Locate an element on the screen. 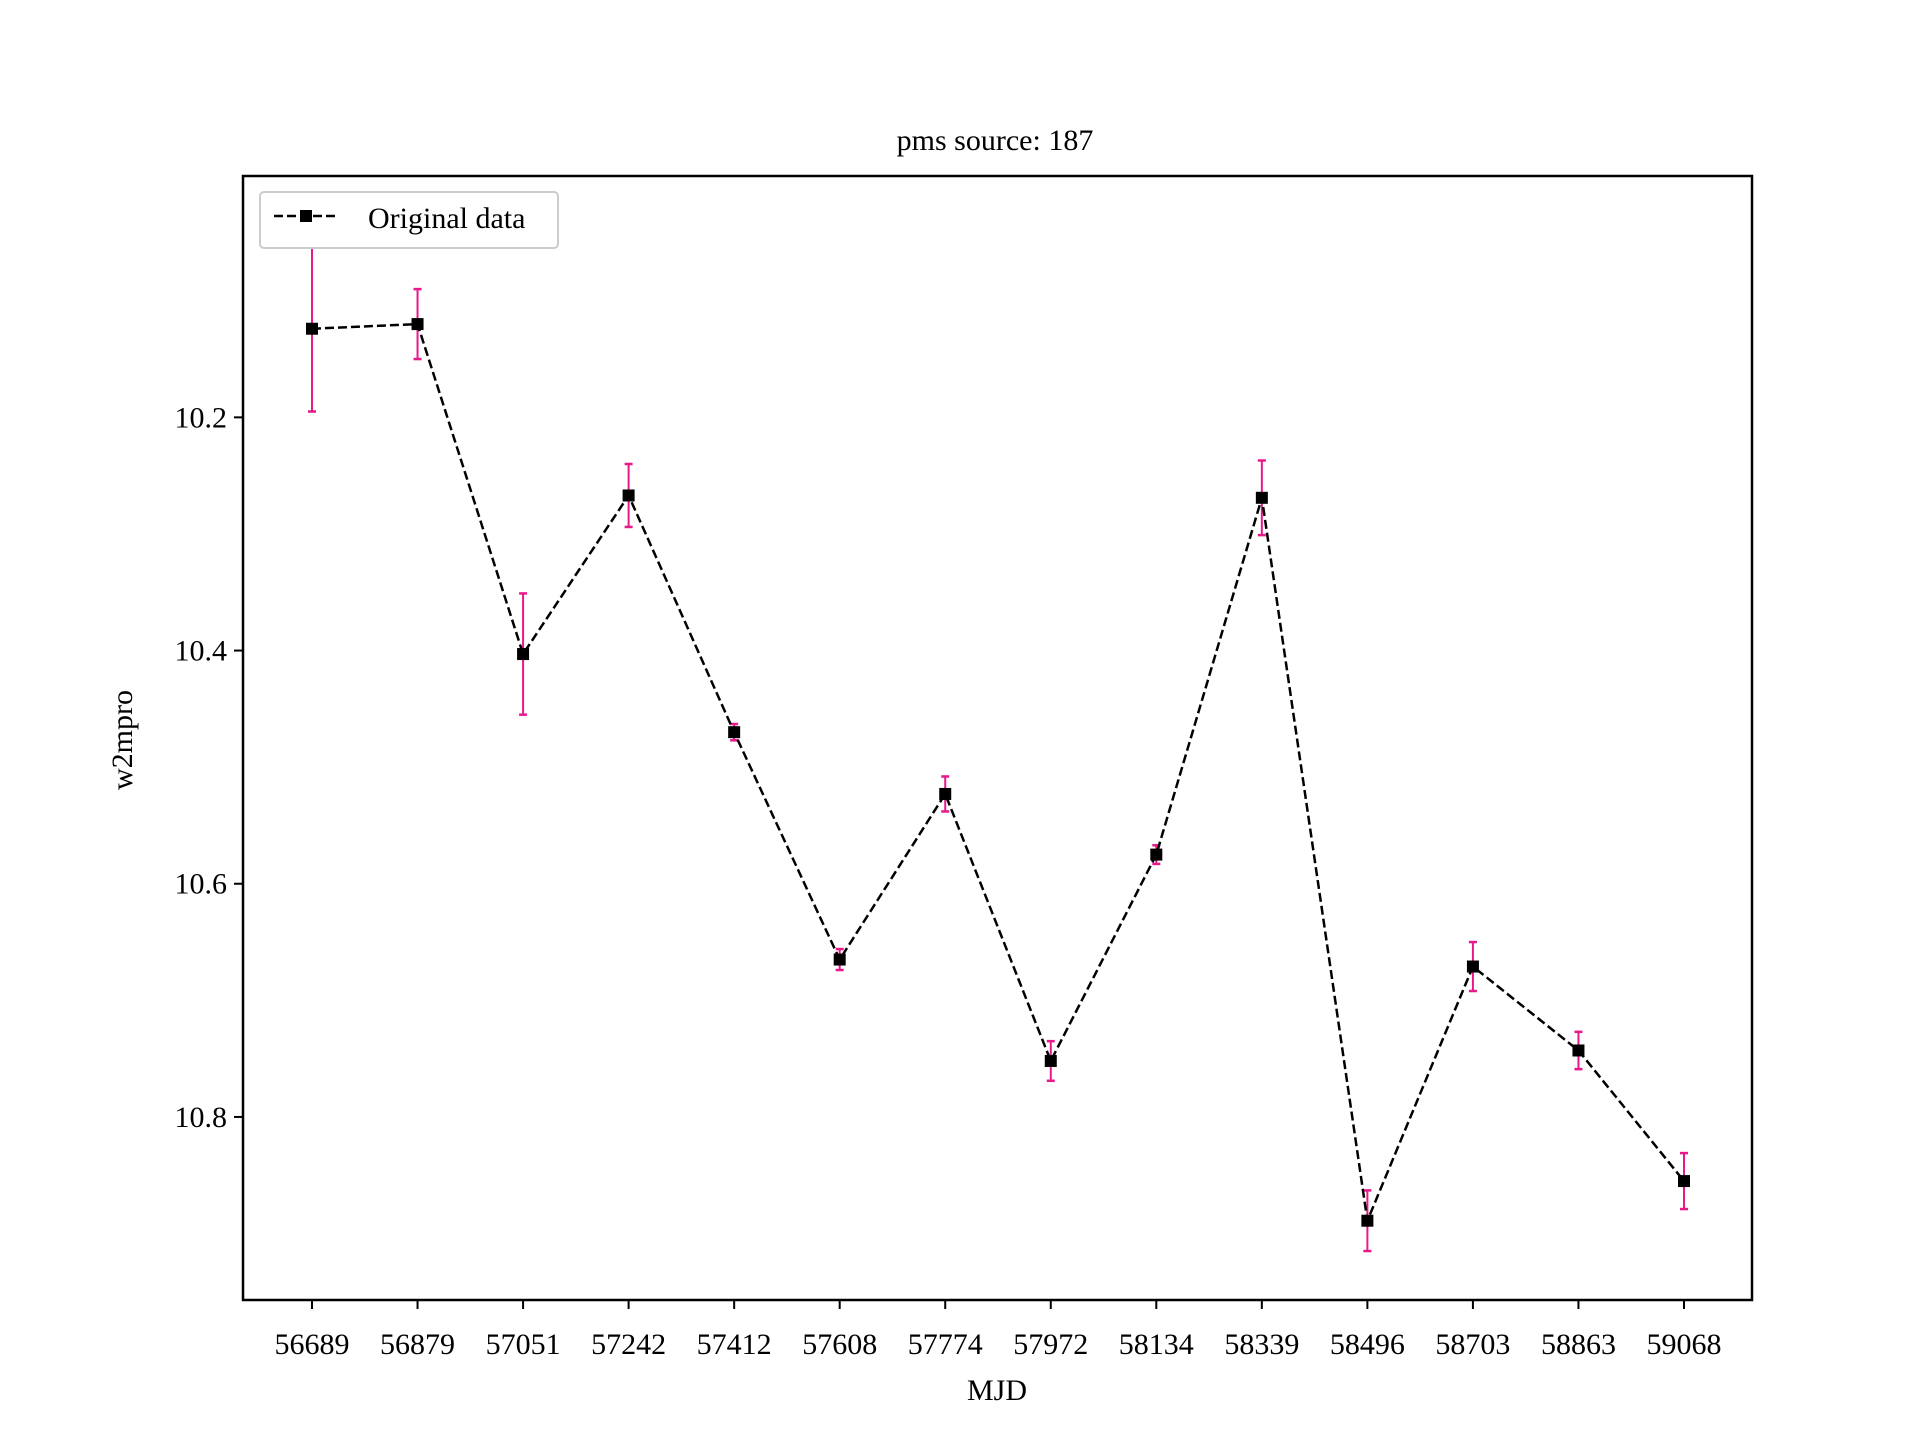  x-tick-label: 58134 is located at coordinates (1156, 1344).